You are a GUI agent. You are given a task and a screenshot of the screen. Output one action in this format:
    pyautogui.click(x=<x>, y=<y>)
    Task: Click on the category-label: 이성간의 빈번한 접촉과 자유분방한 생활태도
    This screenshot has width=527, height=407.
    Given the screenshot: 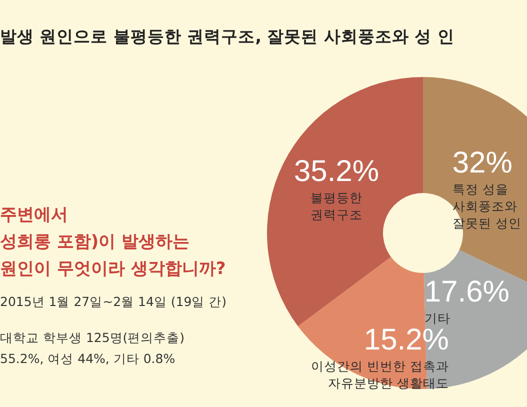 What is the action you would take?
    pyautogui.click(x=380, y=374)
    